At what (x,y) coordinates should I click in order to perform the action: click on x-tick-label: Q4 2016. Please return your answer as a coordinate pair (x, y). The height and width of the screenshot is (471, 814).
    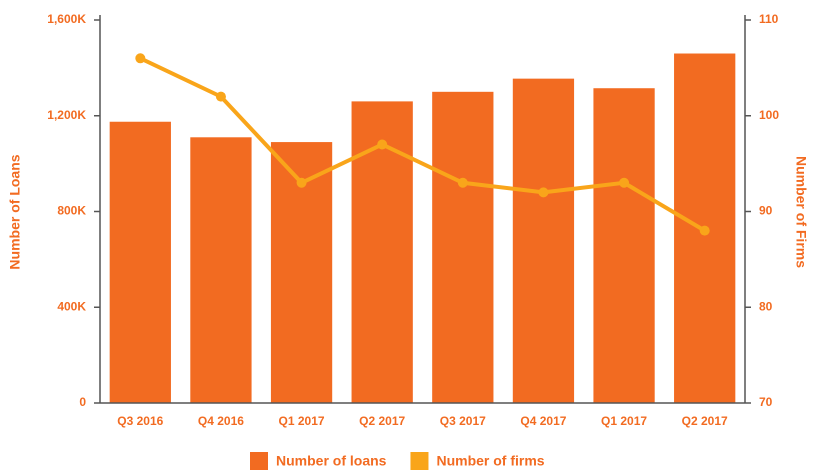
    Looking at the image, I should click on (221, 421).